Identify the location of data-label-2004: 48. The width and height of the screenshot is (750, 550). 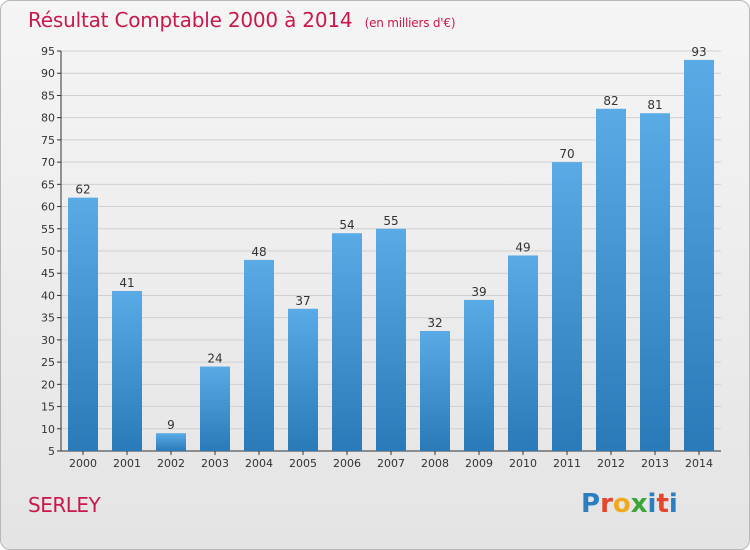
(258, 252).